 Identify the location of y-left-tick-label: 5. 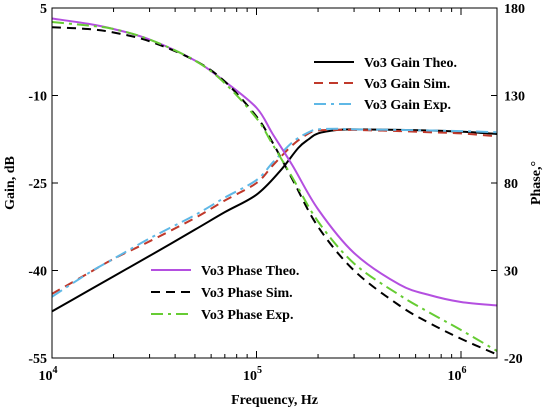
(43, 9).